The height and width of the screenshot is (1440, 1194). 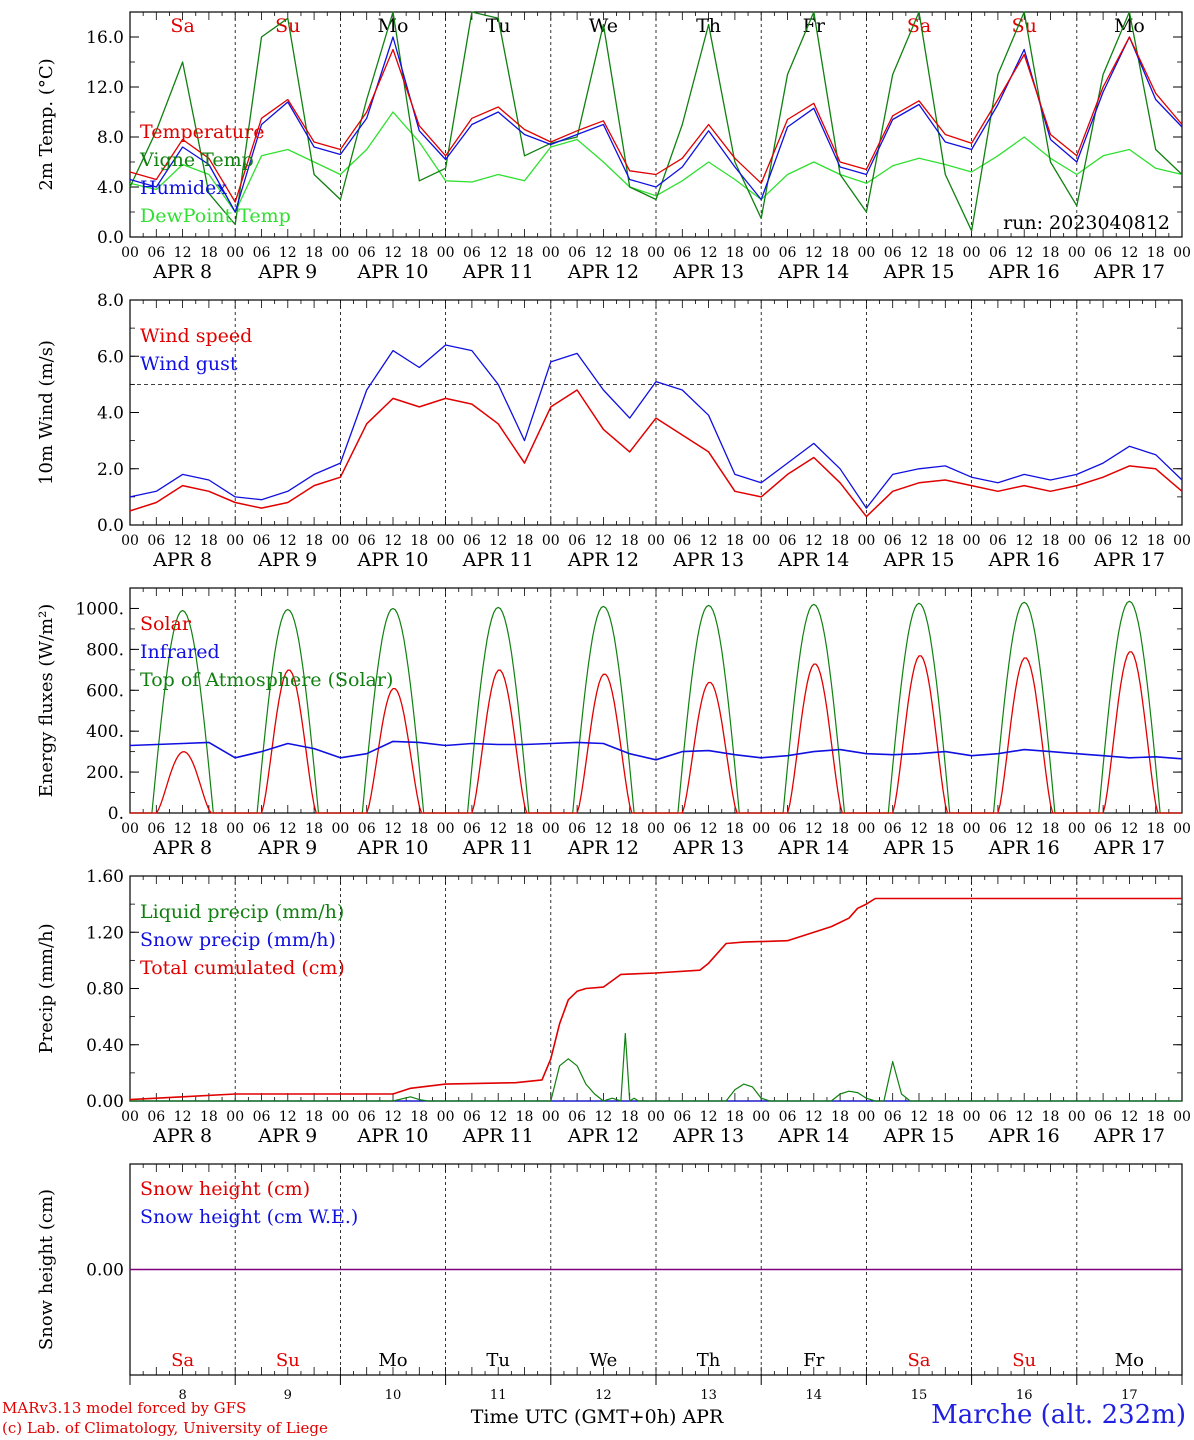 What do you see at coordinates (919, 1395) in the screenshot?
I see `day-number-label: 15` at bounding box center [919, 1395].